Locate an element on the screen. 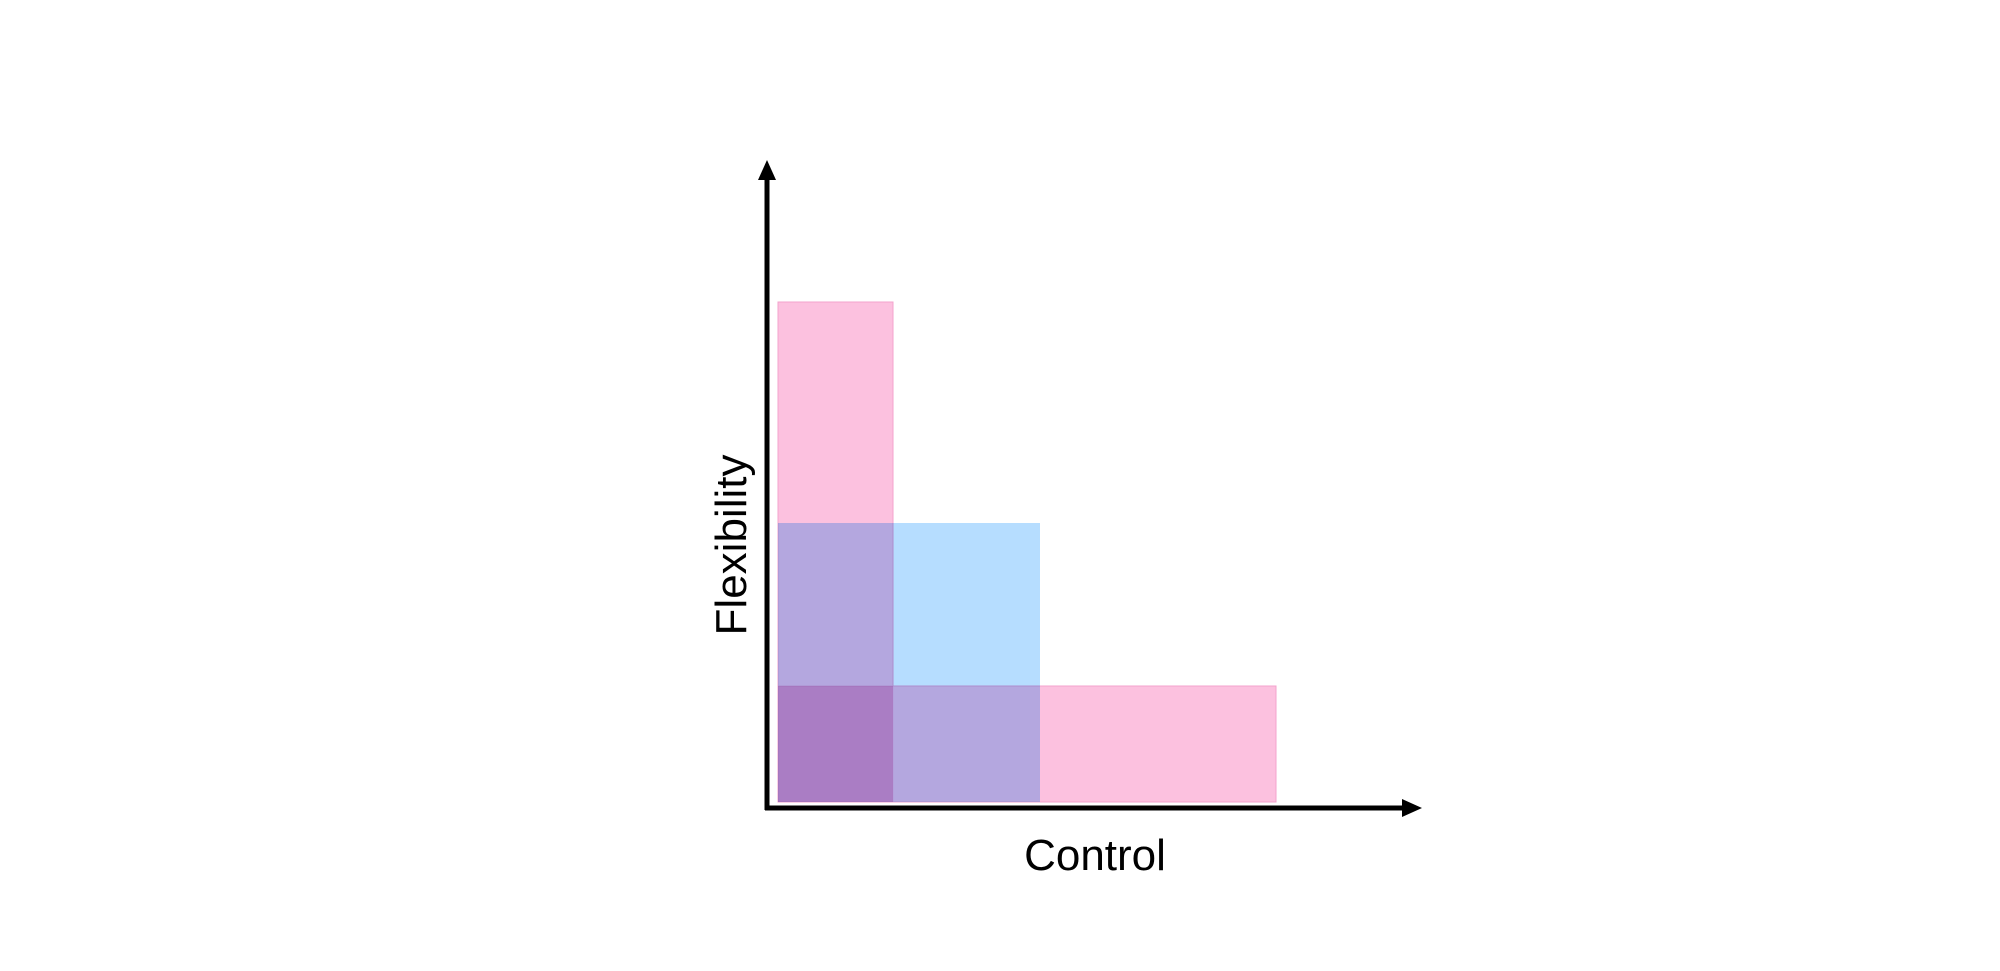 The width and height of the screenshot is (2000, 971). x-axis-label: Control is located at coordinates (1095, 855).